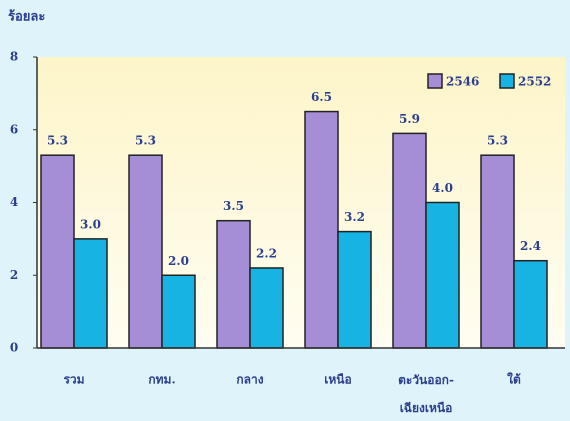  I want to click on legend-label: 2552, so click(534, 82).